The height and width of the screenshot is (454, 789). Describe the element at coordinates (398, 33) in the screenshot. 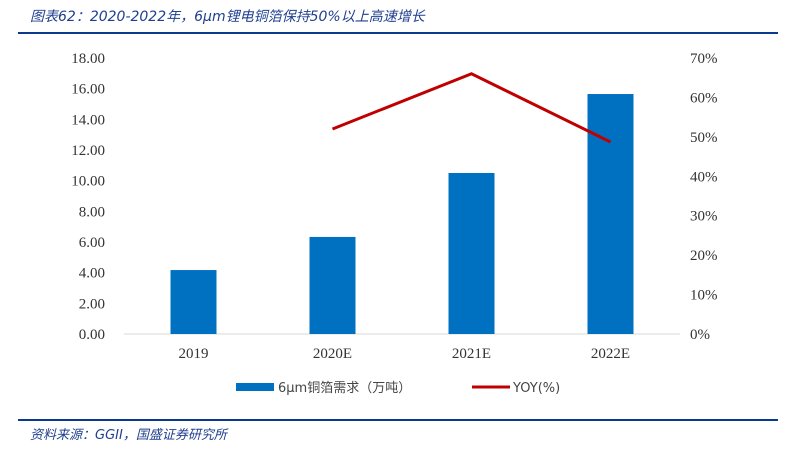

I see `top-rule` at that location.